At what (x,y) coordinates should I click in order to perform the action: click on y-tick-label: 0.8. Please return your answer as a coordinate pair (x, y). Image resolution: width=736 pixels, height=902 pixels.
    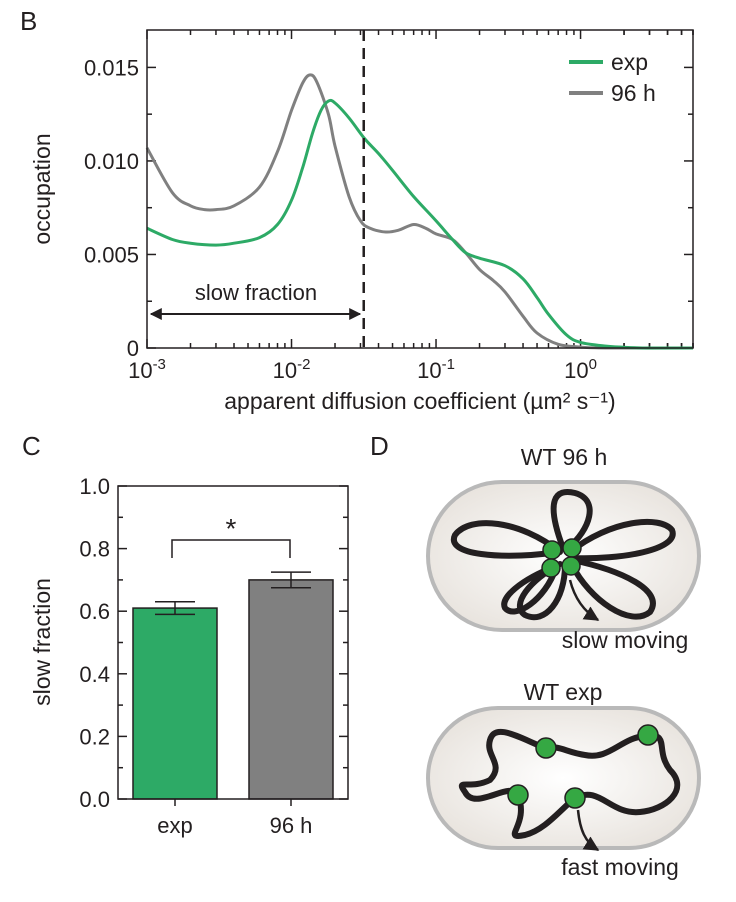
    Looking at the image, I should click on (94, 549).